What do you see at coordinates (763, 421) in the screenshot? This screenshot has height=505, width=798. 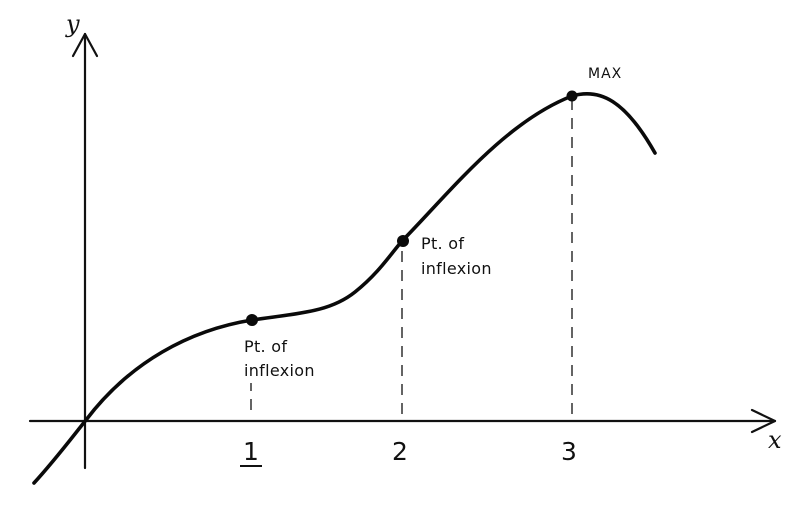 I see `x-axis-arrowhead` at bounding box center [763, 421].